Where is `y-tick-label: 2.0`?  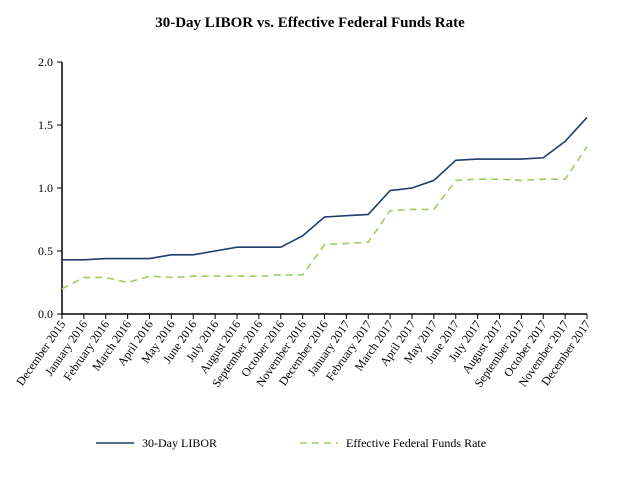
y-tick-label: 2.0 is located at coordinates (45, 62).